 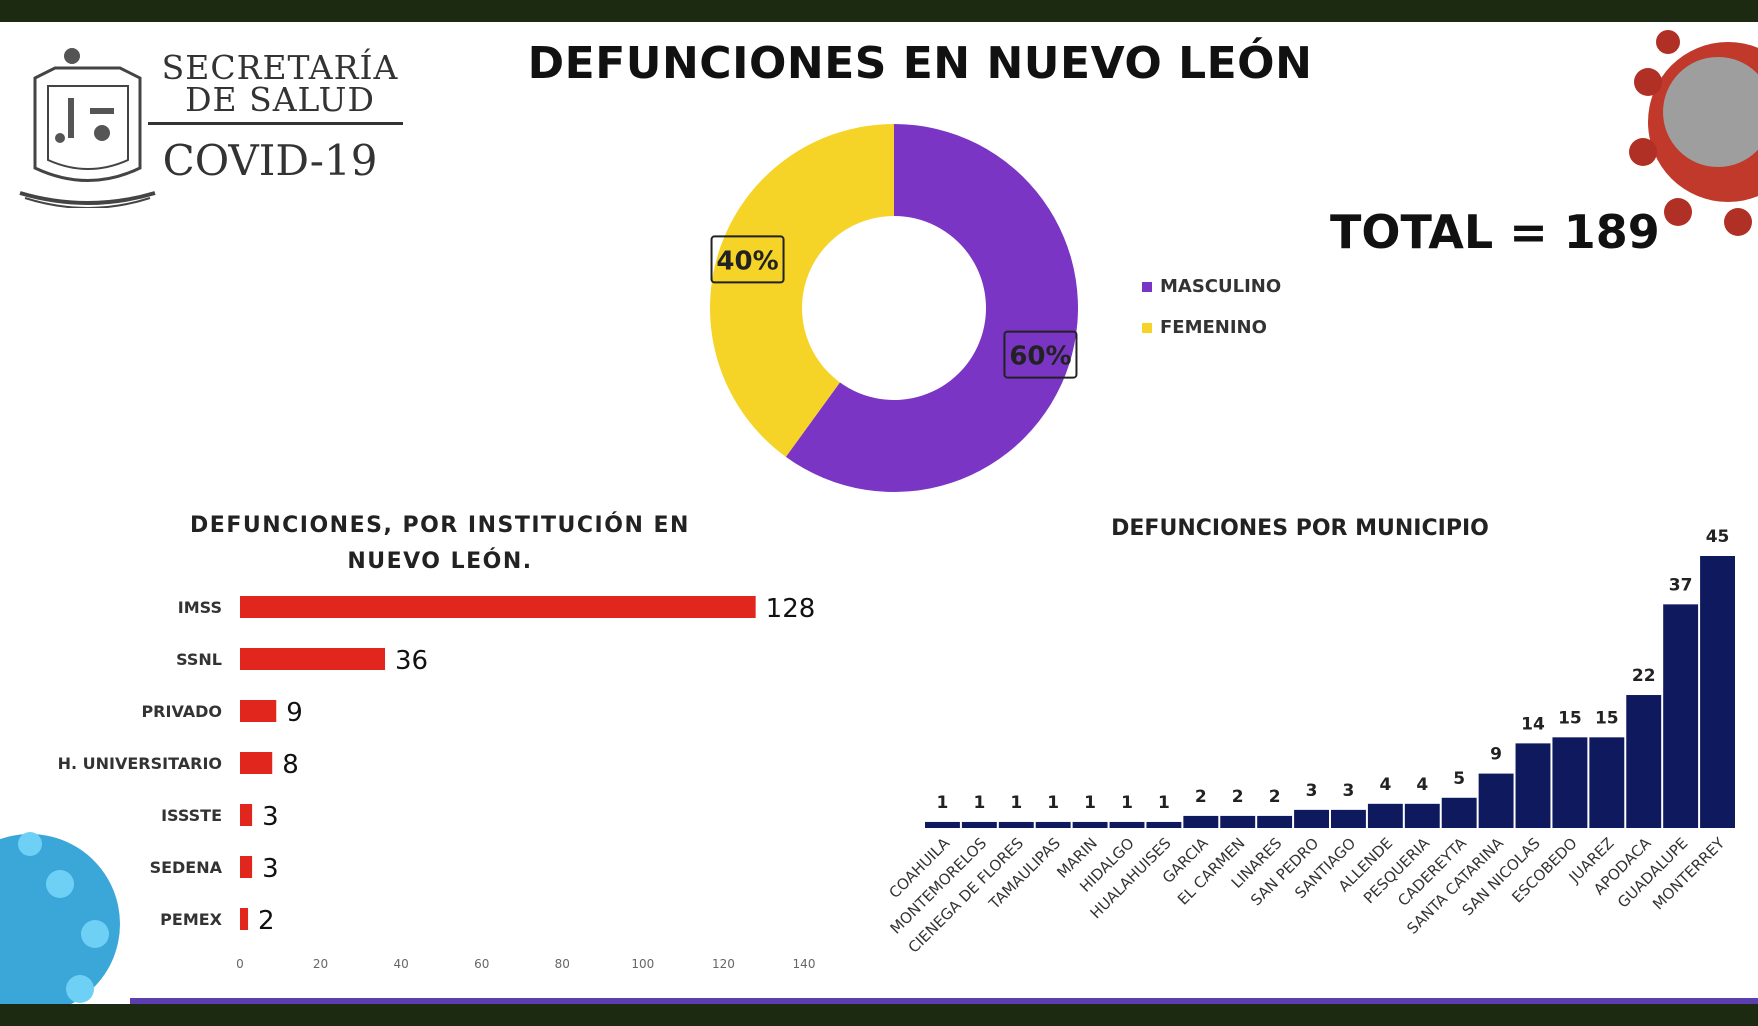 What do you see at coordinates (275, 123) in the screenshot?
I see `logo-divider` at bounding box center [275, 123].